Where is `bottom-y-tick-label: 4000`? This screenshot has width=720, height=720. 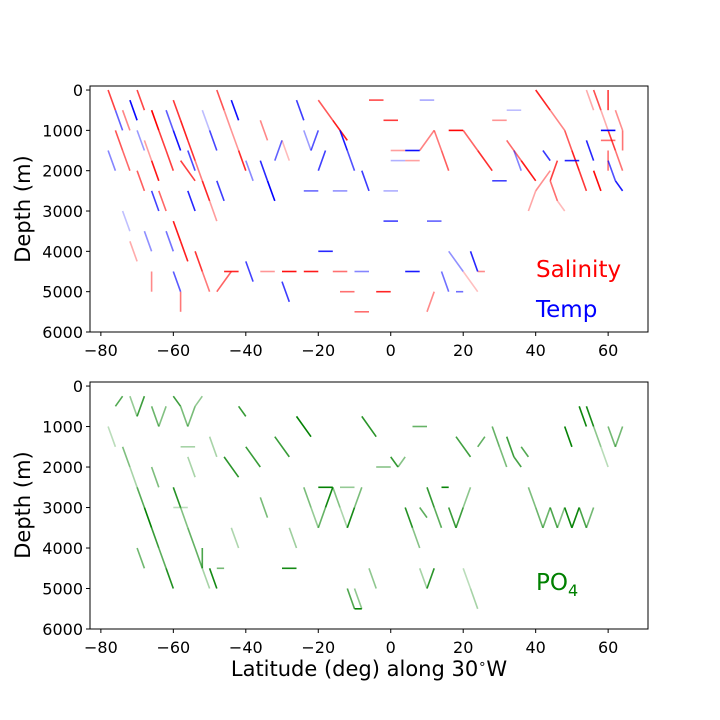
bottom-y-tick-label: 4000 is located at coordinates (62, 548).